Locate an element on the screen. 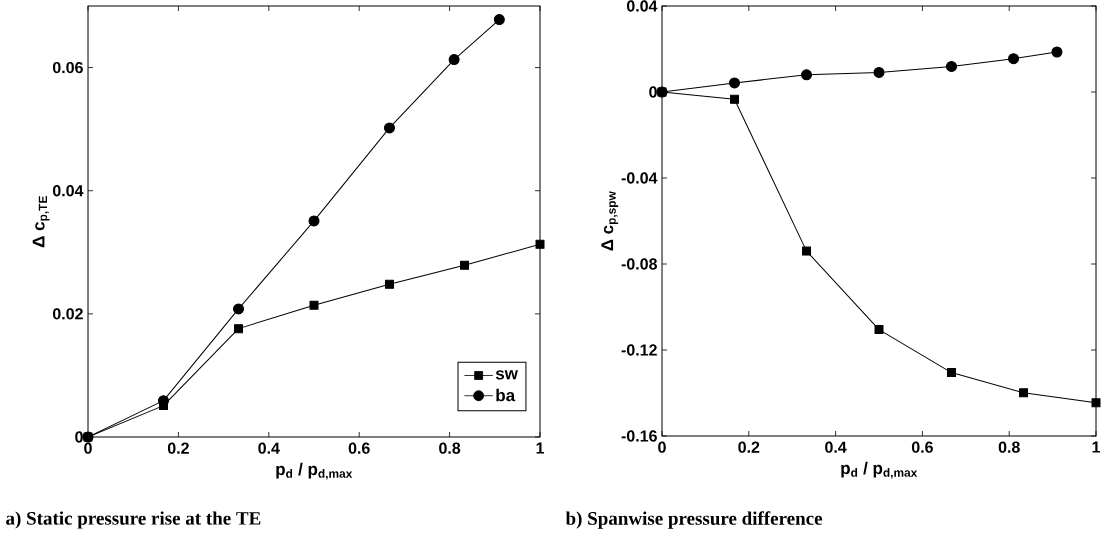  y-tick-label: -0.16 is located at coordinates (639, 436).